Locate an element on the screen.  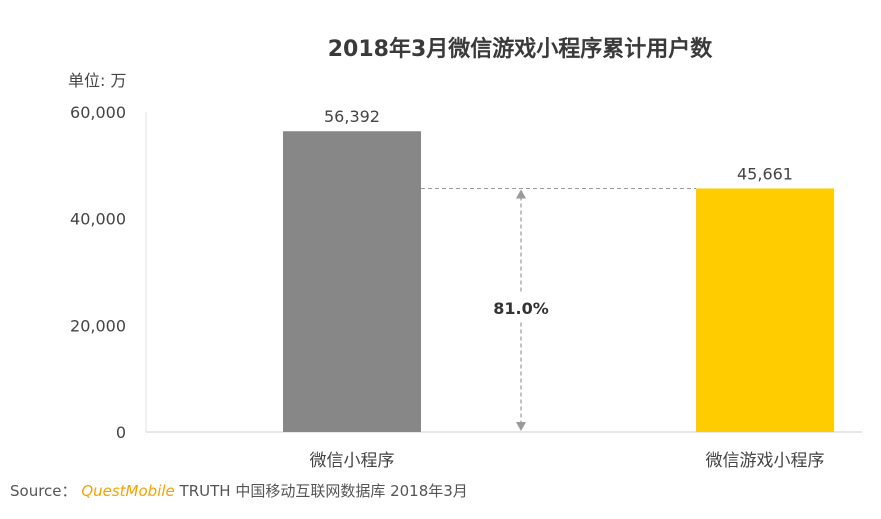
ratio-annotation: 81.0% is located at coordinates (521, 308).